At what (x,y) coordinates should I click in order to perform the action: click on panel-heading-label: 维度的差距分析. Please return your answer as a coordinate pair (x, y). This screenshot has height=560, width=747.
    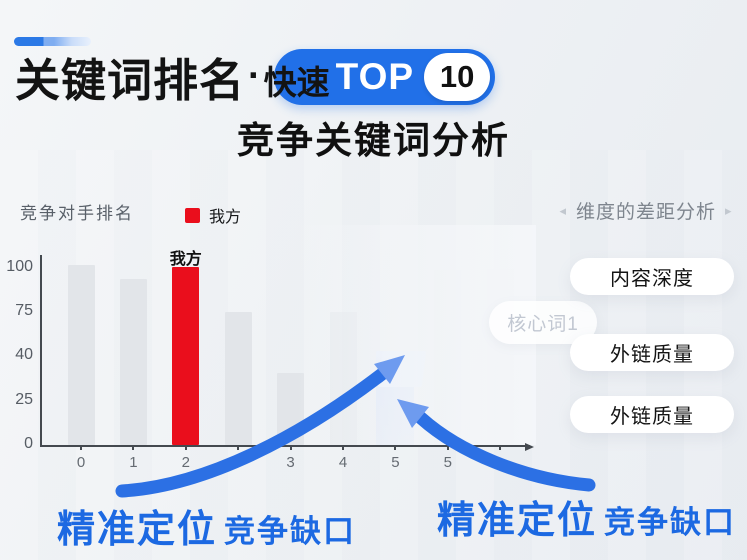
    Looking at the image, I should click on (645, 212).